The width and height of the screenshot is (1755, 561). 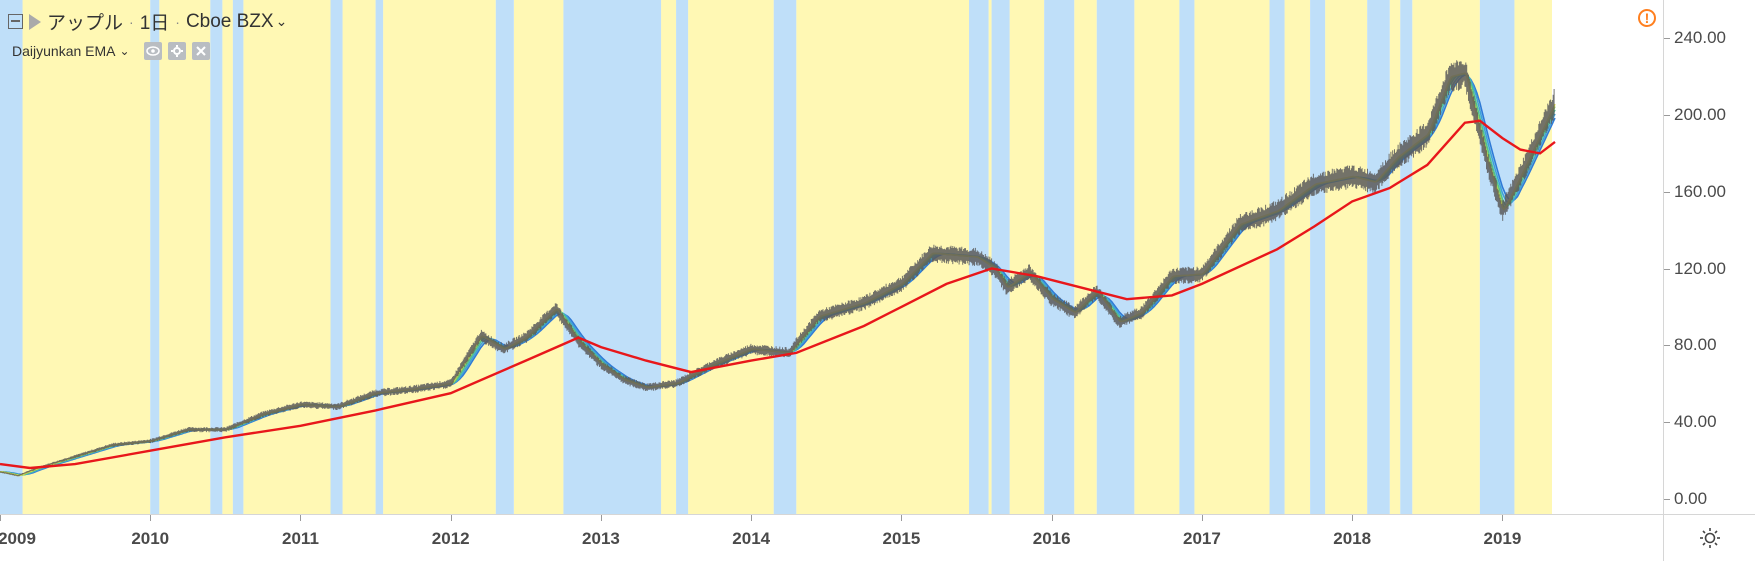 What do you see at coordinates (176, 51) in the screenshot?
I see `gear-icon` at bounding box center [176, 51].